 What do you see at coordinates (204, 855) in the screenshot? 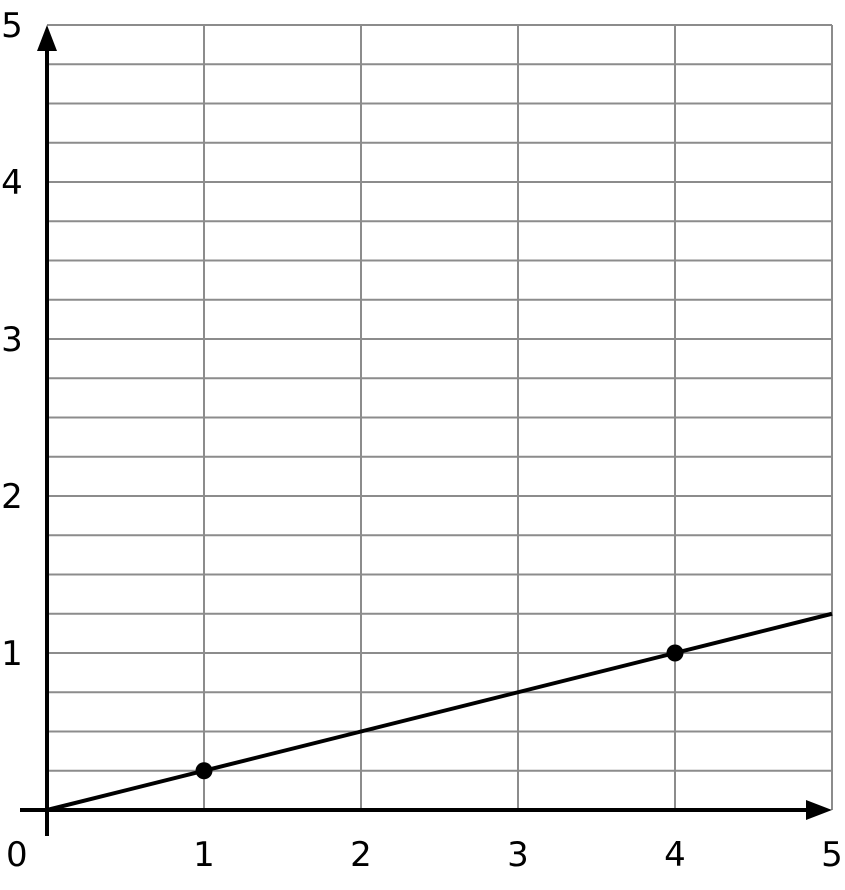
I see `x-tick-label: 1` at bounding box center [204, 855].